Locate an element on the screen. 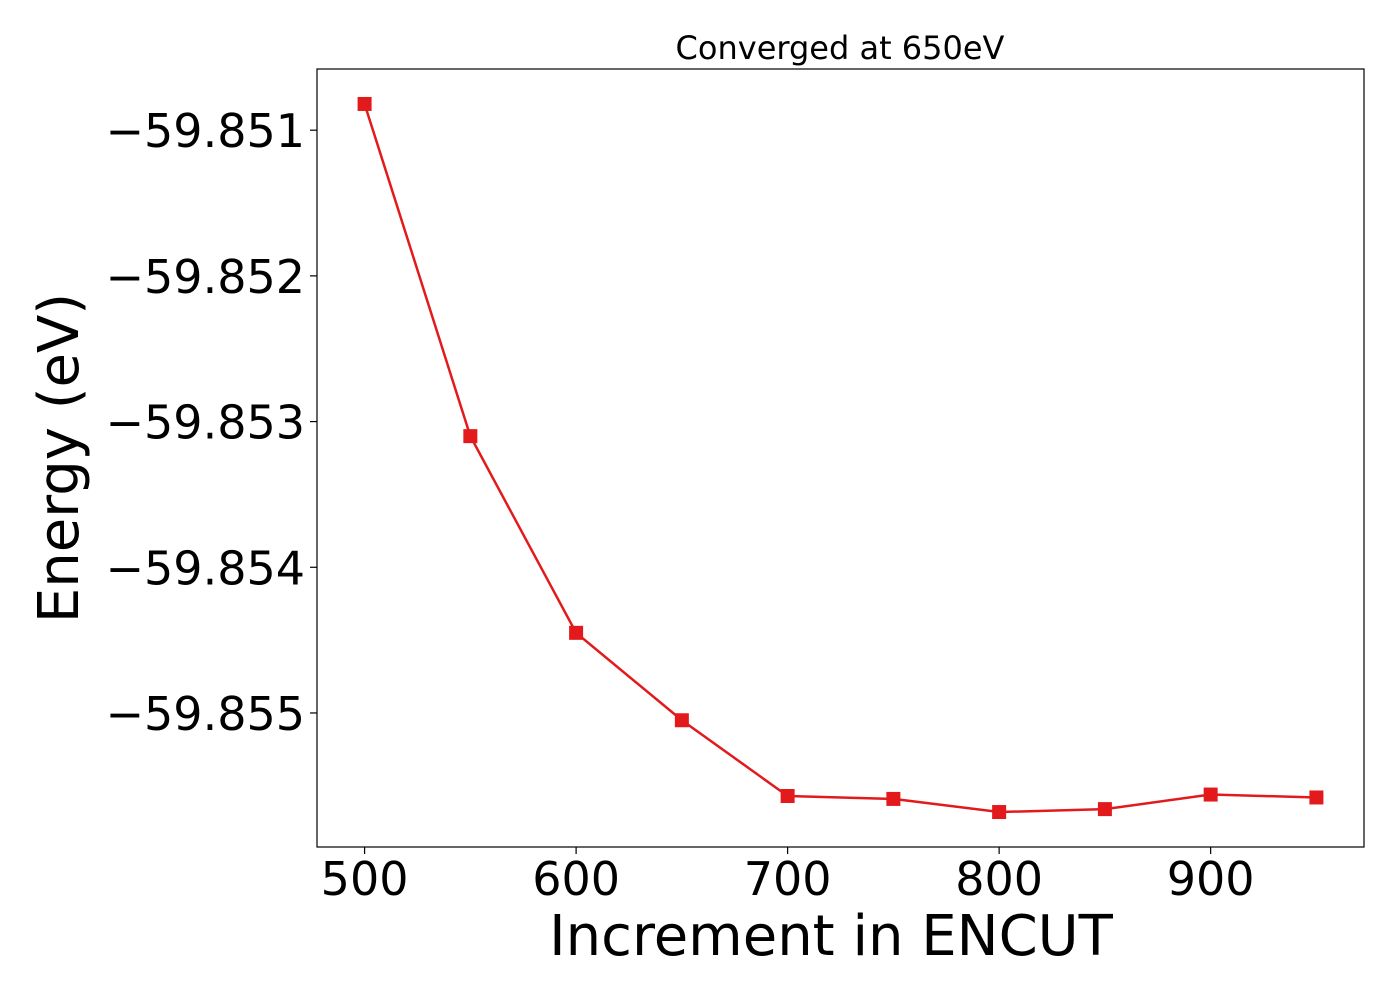 This screenshot has width=1400, height=1000. y-axis-label: Energy (eV) is located at coordinates (59, 458).